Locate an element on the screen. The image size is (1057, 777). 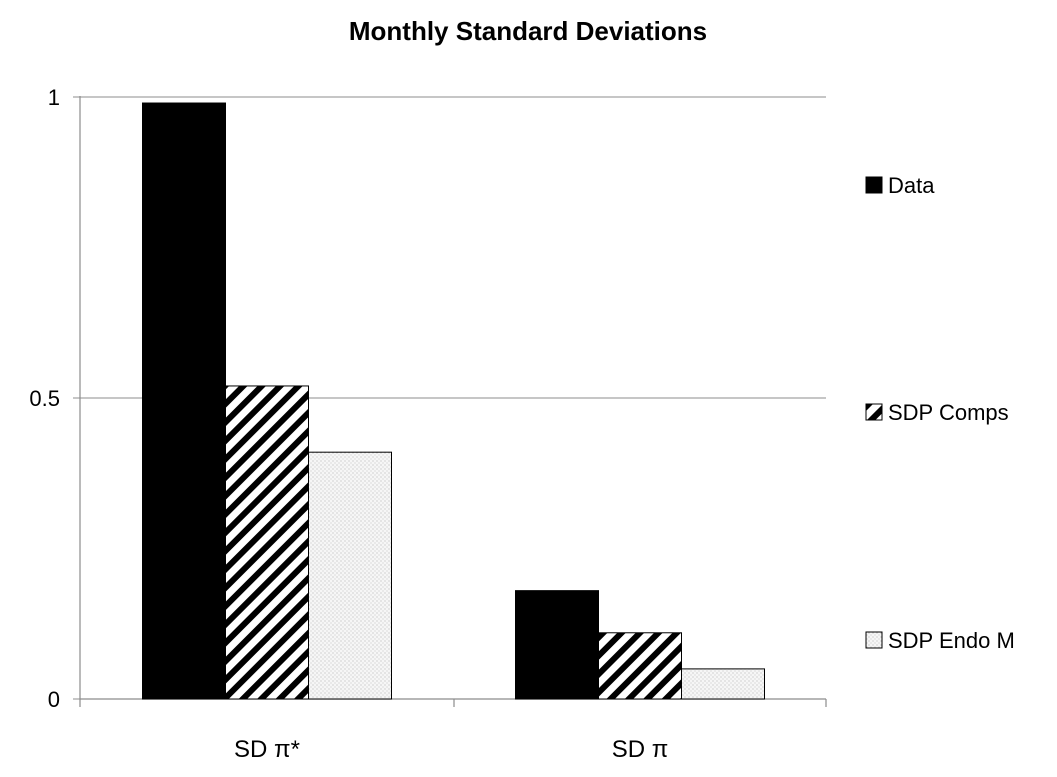
legend-label: SDP Comps is located at coordinates (948, 412).